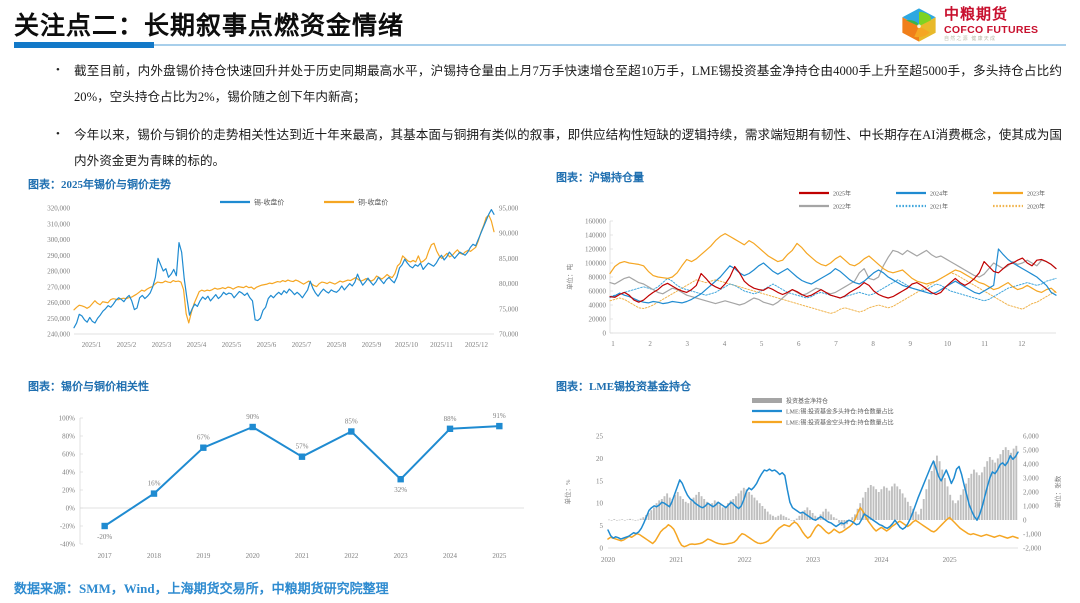  I want to click on axis-label: 20000, so click(598, 320).